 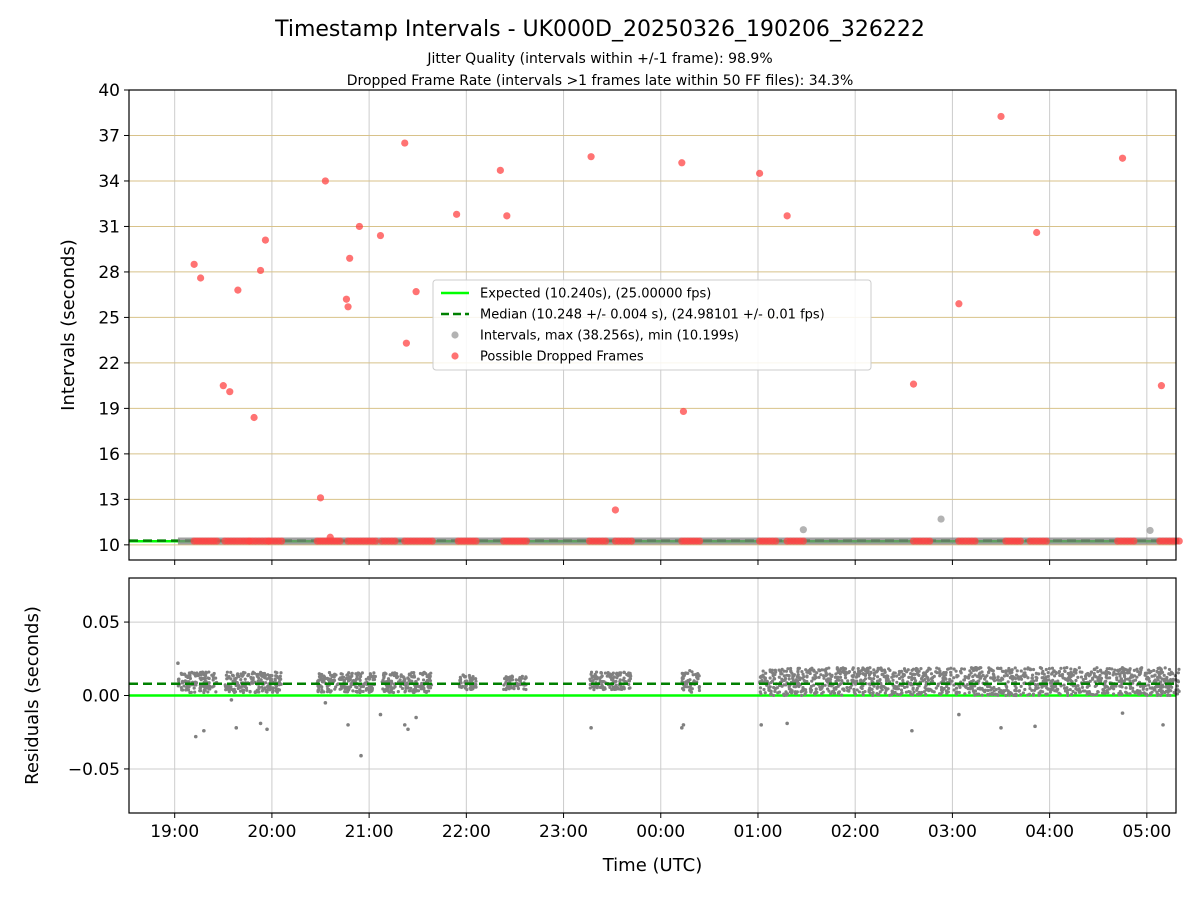 I want to click on top-y-tick-label: 16, so click(x=109, y=455).